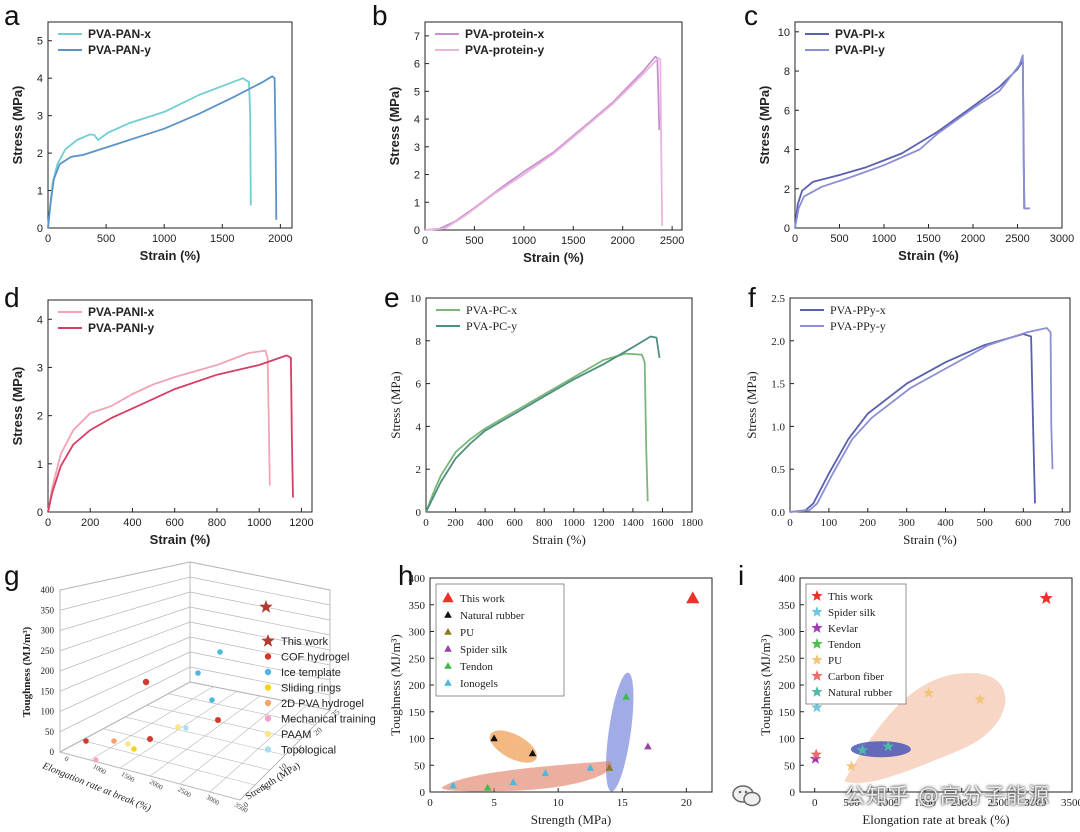 The width and height of the screenshot is (1080, 832). Describe the element at coordinates (283, 767) in the screenshot. I see `y-tick-label: 10` at that location.